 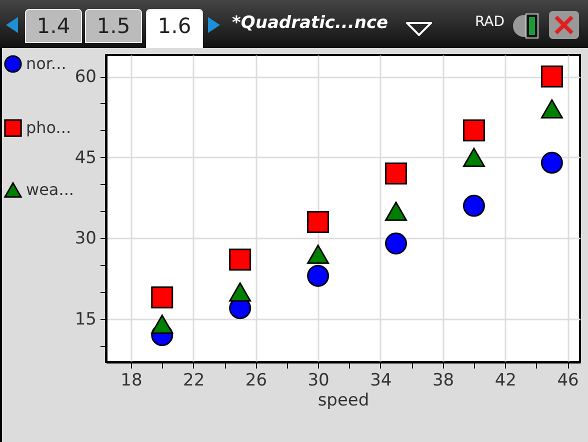 What do you see at coordinates (319, 380) in the screenshot?
I see `x-tick-label: 30` at bounding box center [319, 380].